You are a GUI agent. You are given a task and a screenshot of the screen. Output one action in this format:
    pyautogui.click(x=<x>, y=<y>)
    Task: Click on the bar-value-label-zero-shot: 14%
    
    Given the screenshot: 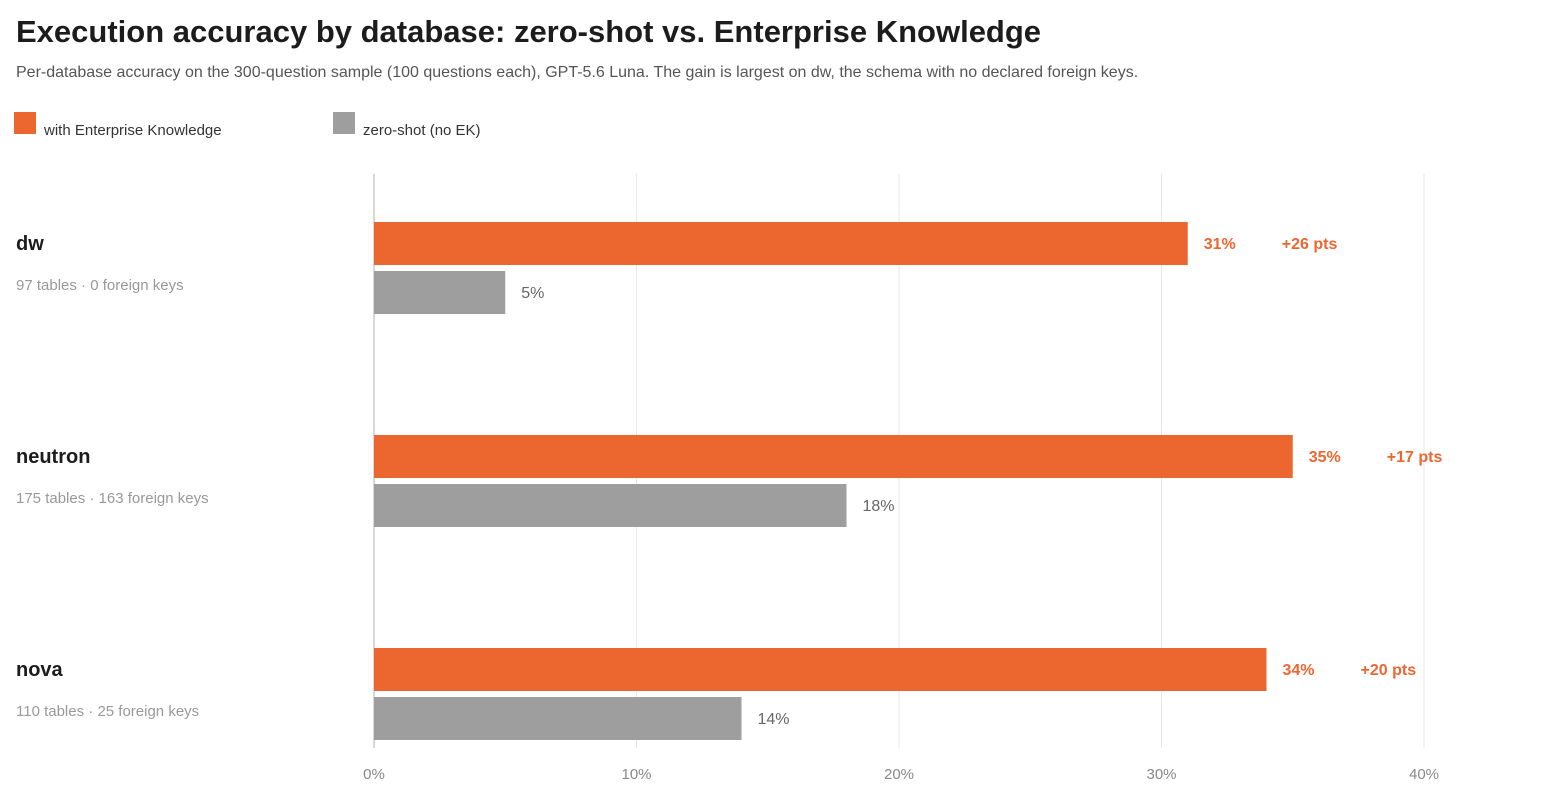 What is the action you would take?
    pyautogui.click(x=774, y=719)
    